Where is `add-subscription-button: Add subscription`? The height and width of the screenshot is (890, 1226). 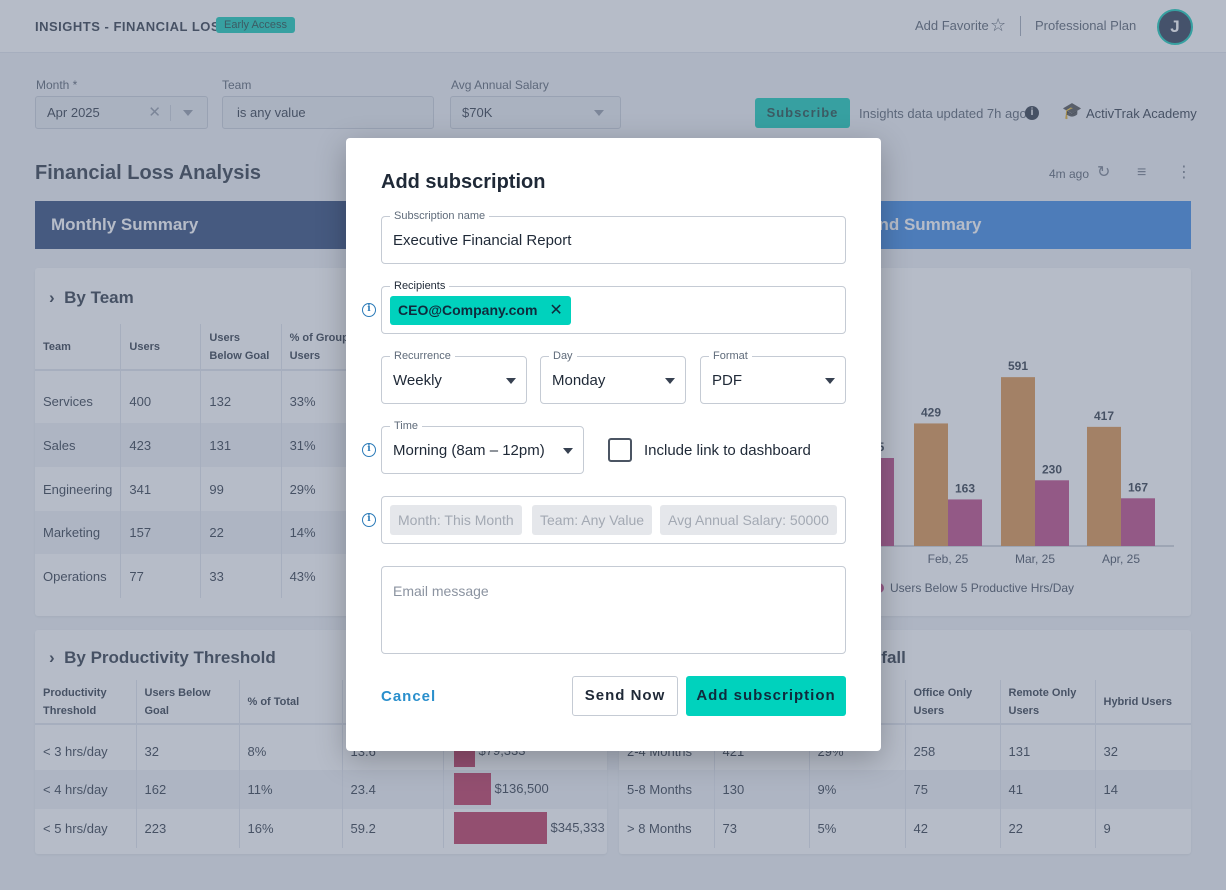
add-subscription-button: Add subscription is located at coordinates (766, 696).